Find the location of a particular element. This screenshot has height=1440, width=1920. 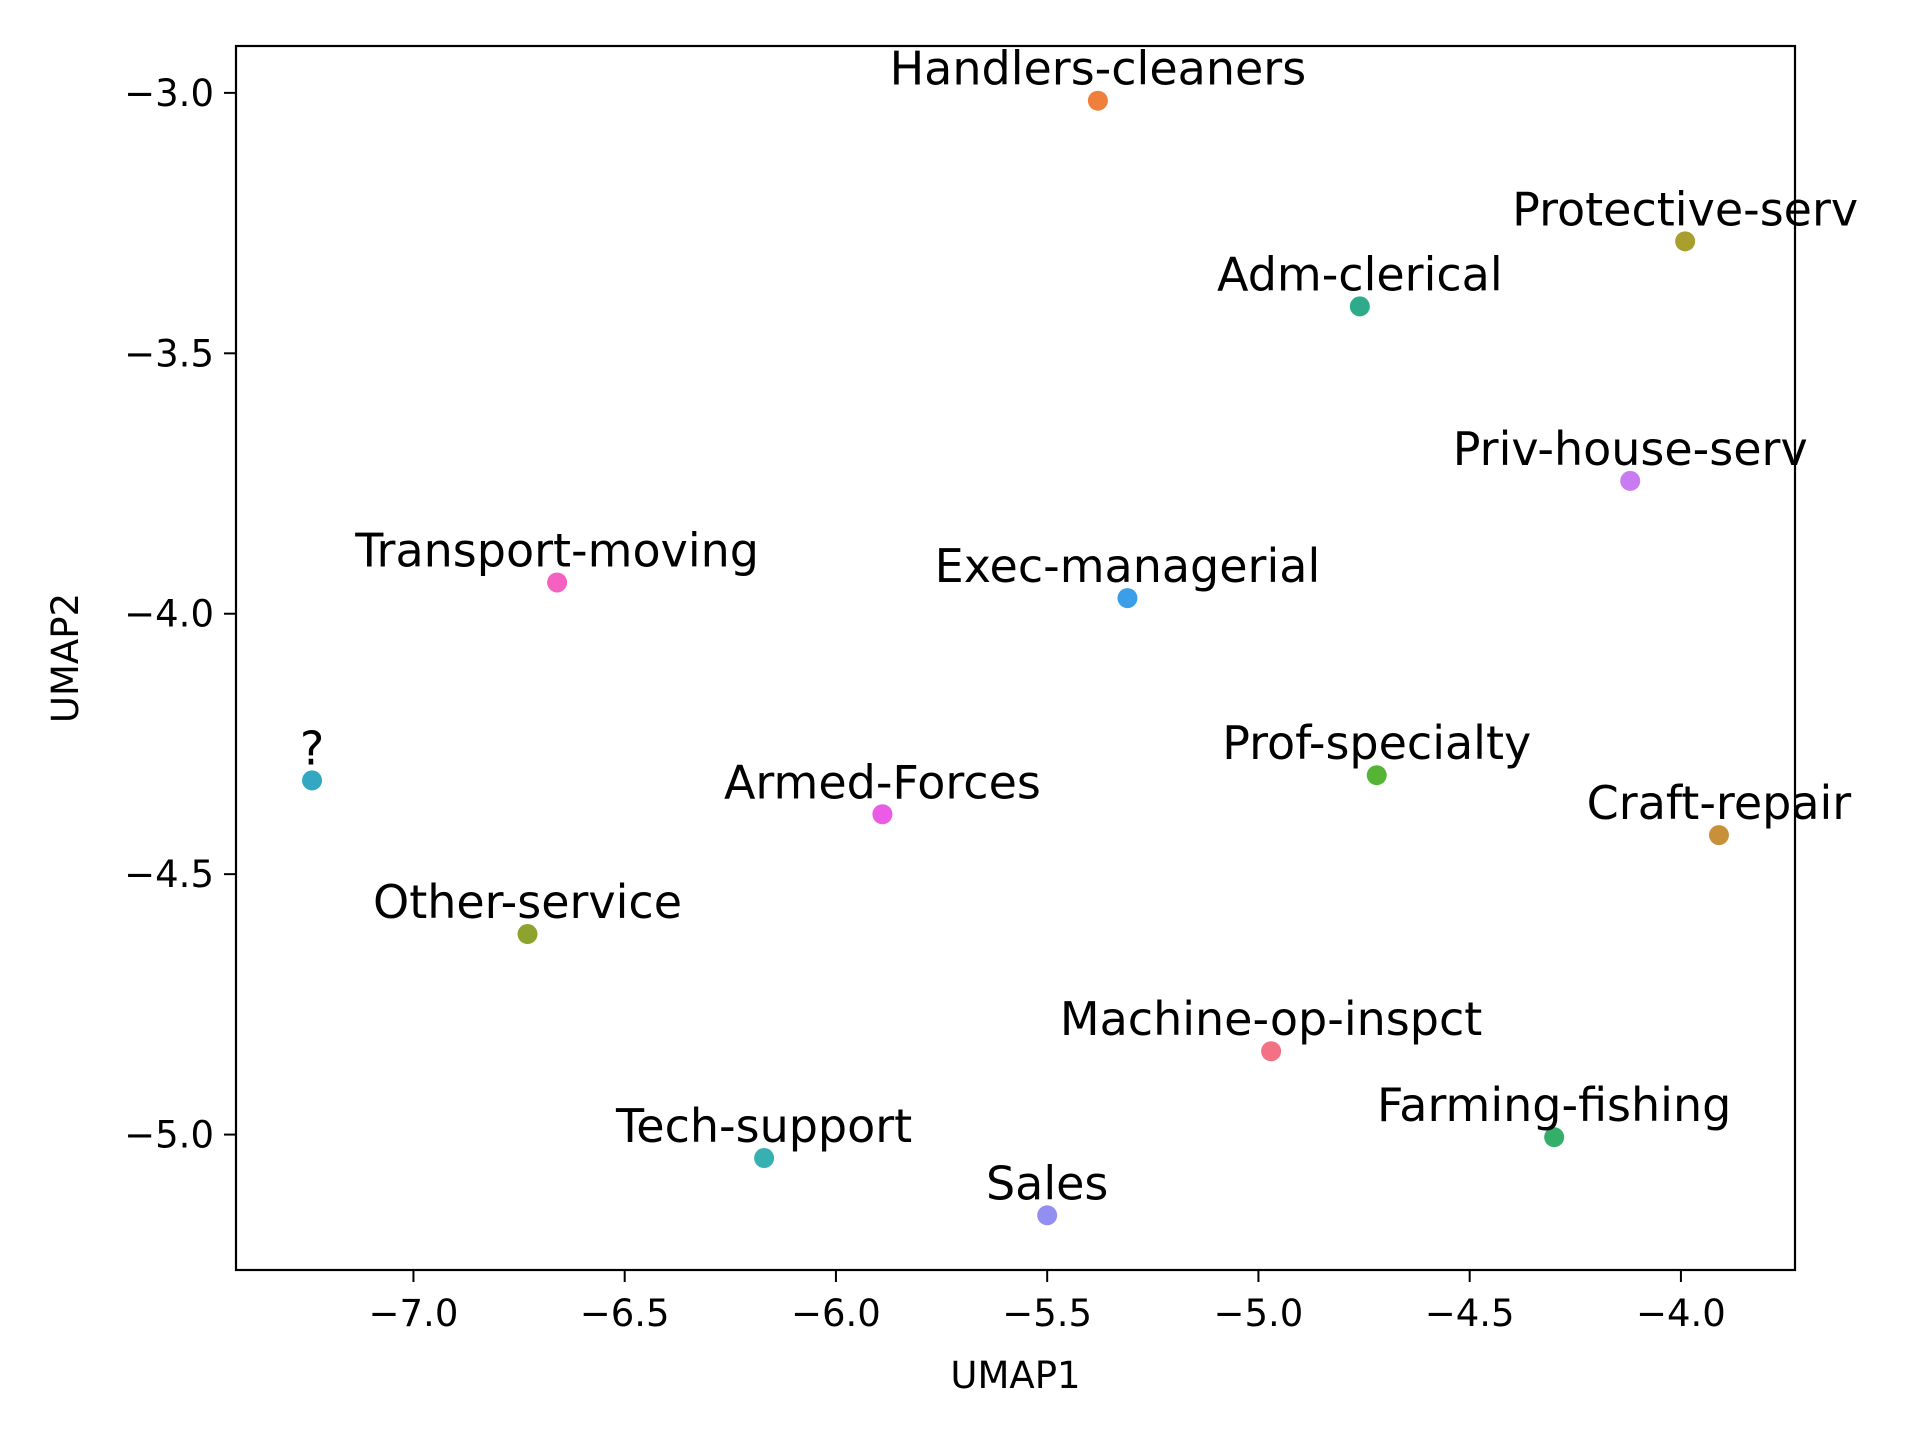

y-tick-label: −3.0 is located at coordinates (169, 93).